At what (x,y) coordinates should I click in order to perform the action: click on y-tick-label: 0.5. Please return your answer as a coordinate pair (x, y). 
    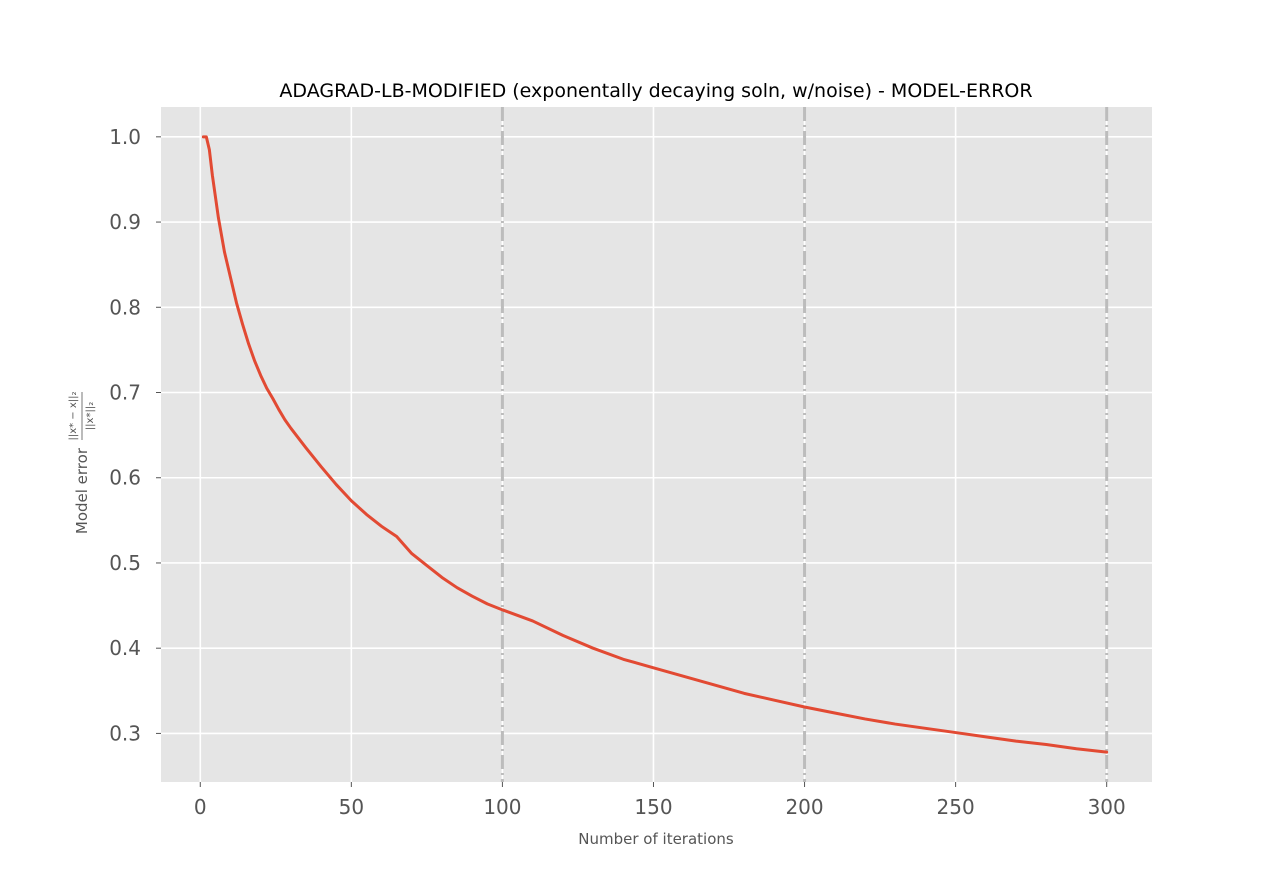
    Looking at the image, I should click on (125, 563).